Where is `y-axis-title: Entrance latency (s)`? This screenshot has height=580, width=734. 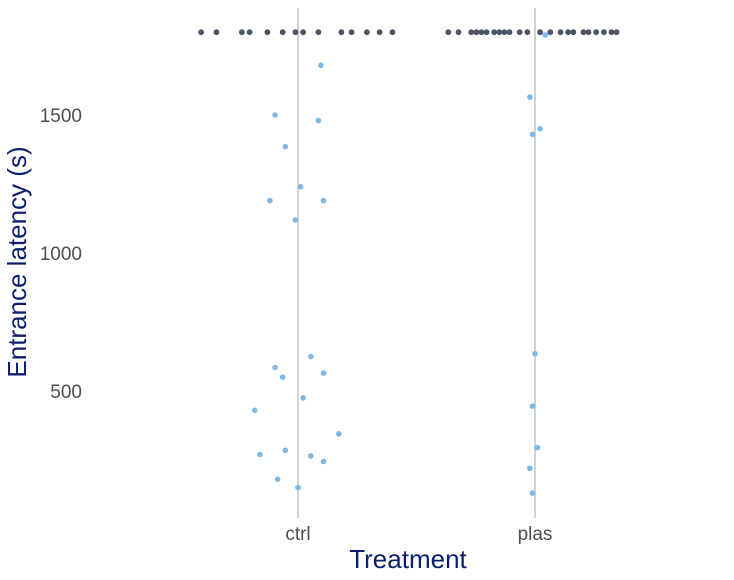
y-axis-title: Entrance latency (s) is located at coordinates (17, 261).